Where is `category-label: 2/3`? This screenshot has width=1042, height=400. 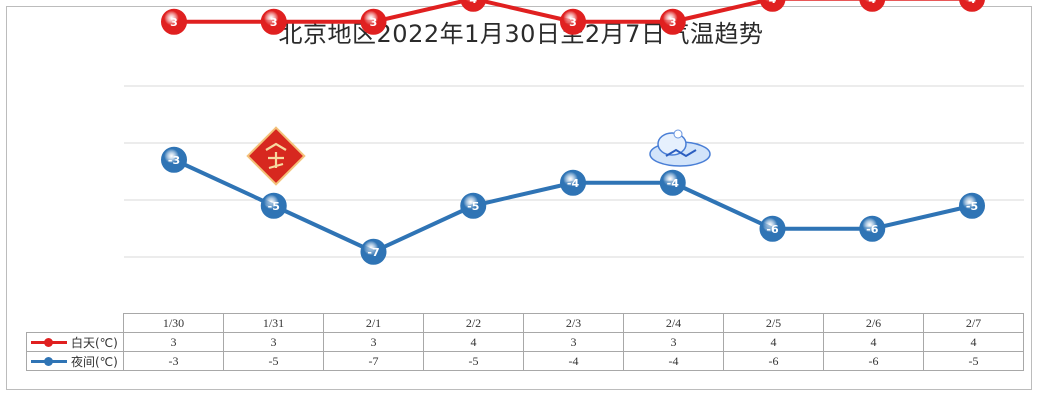 category-label: 2/3 is located at coordinates (573, 323).